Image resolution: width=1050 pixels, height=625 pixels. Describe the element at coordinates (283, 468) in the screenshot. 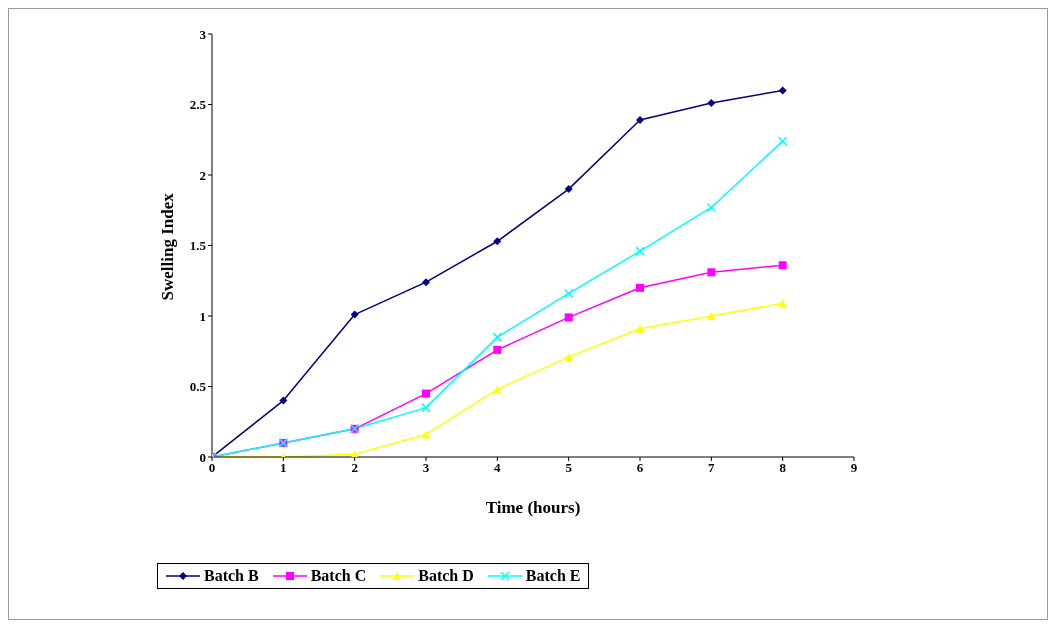

I see `x-tick-label: 1` at that location.